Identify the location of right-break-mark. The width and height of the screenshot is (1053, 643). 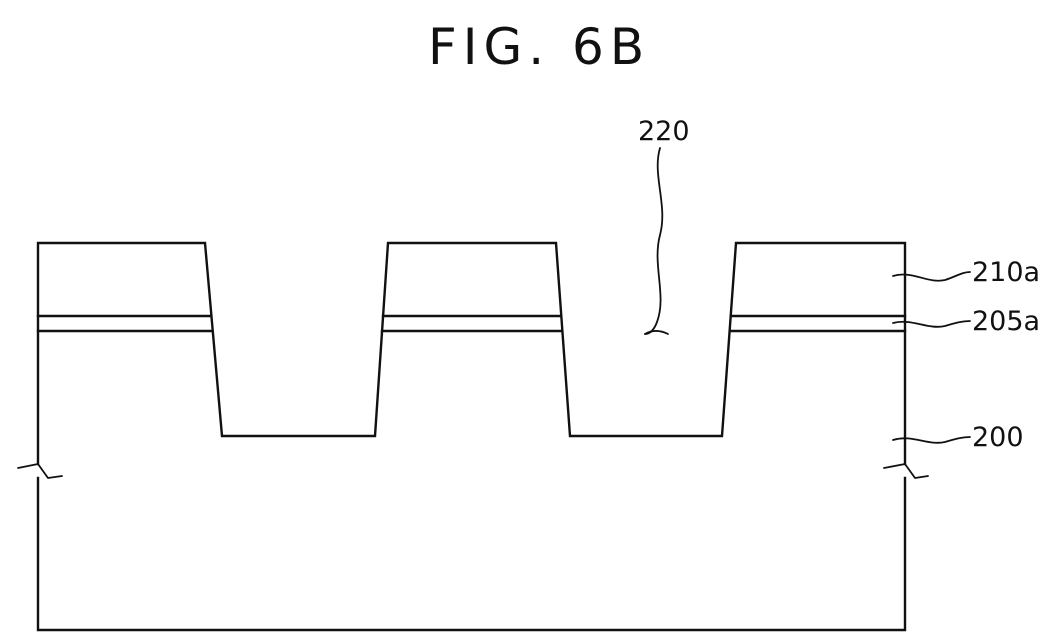
(906, 471).